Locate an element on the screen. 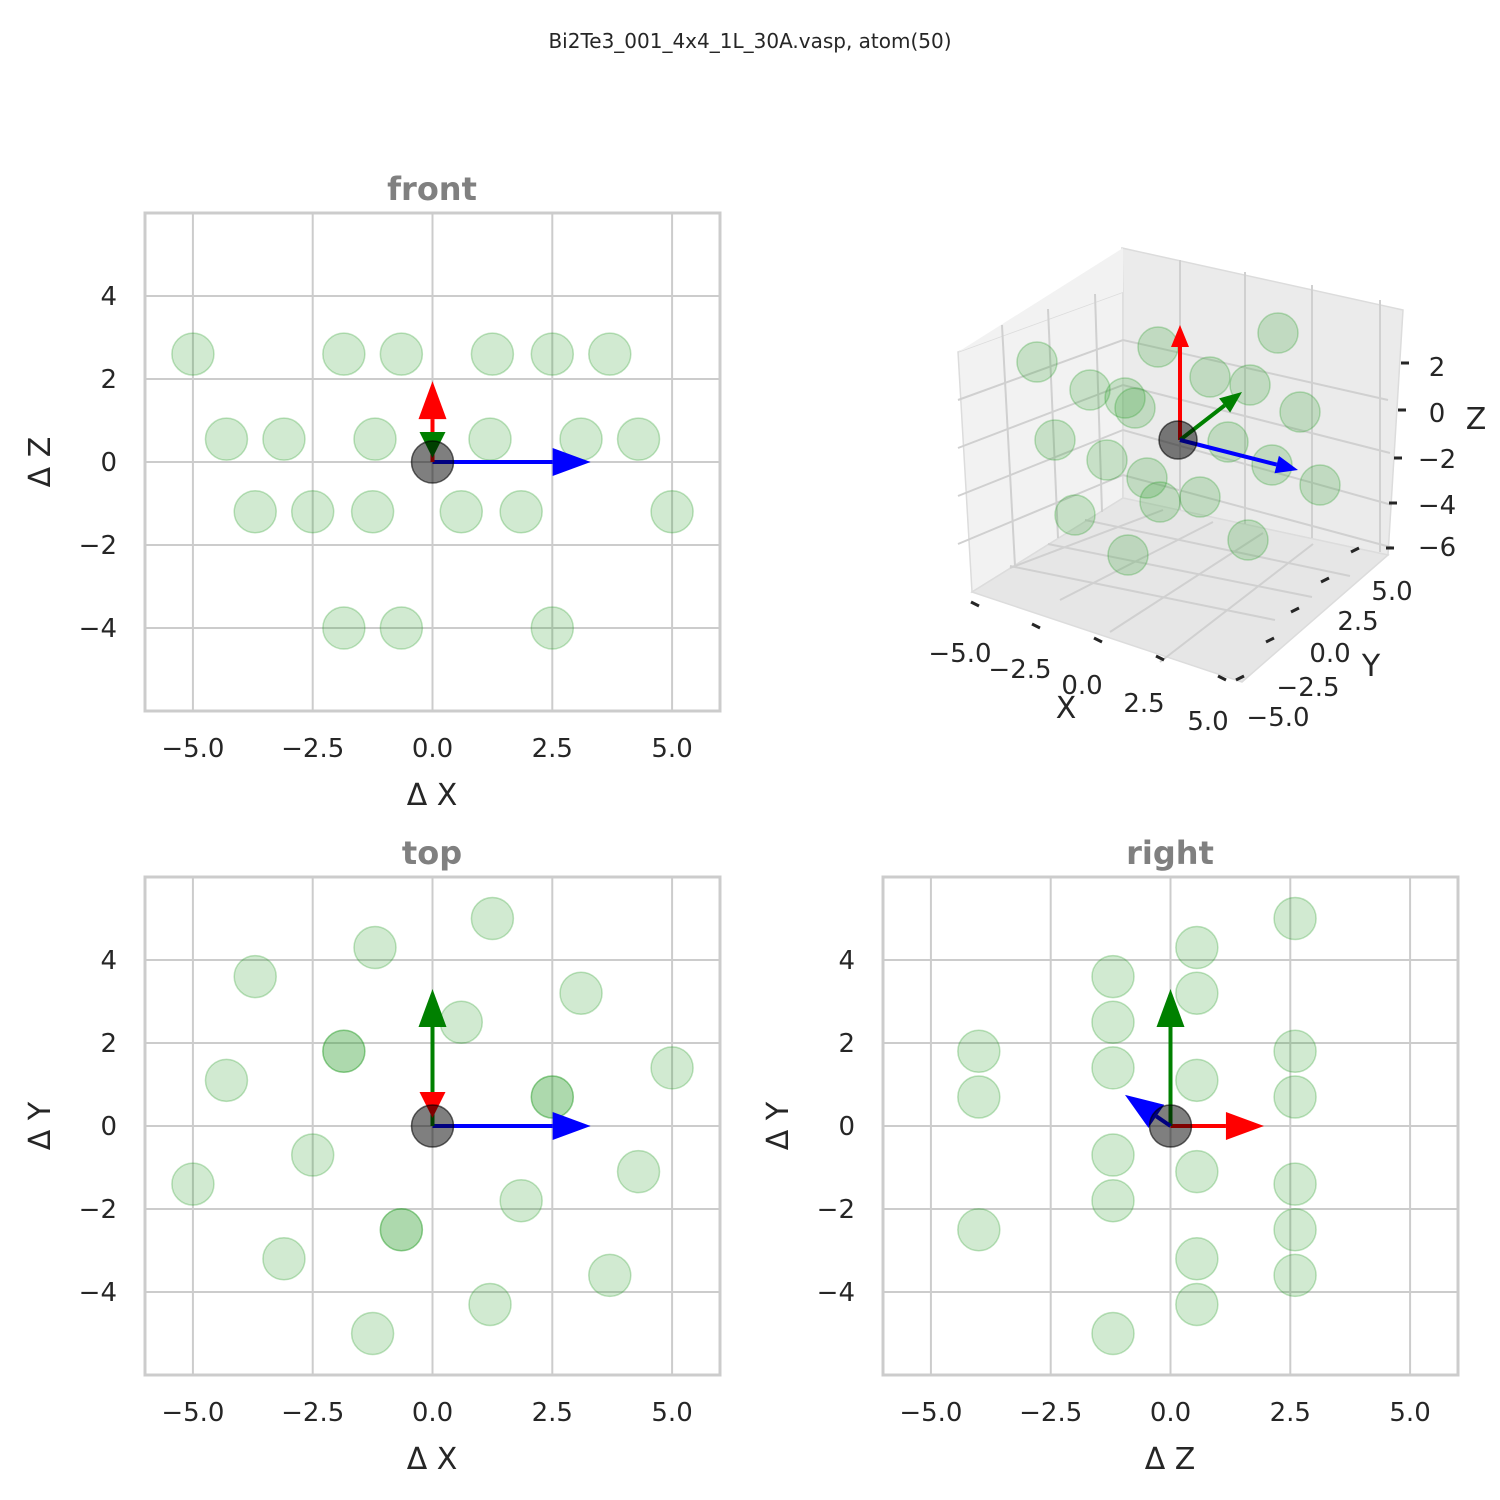 Image resolution: width=1500 pixels, height=1500 pixels. top-x-axis-arrow-head is located at coordinates (571, 1126).